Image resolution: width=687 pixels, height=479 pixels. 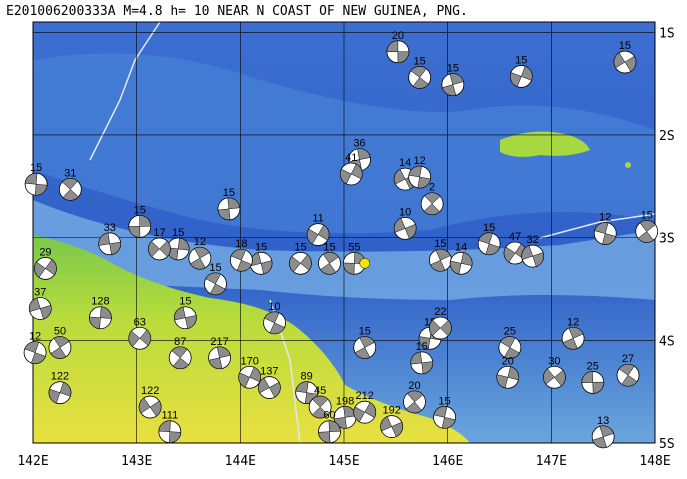 I want to click on x-tick-label: 148E, so click(x=654, y=461).